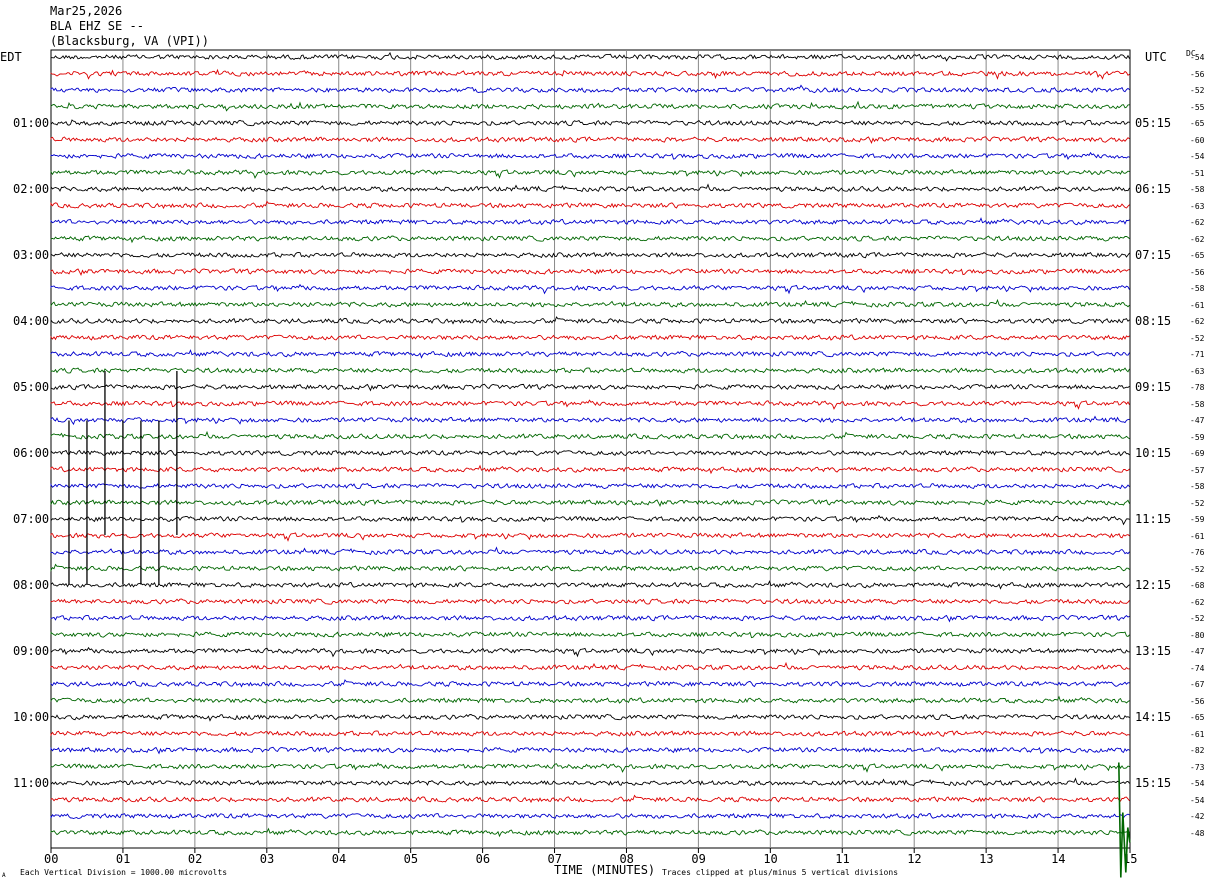  What do you see at coordinates (698, 859) in the screenshot?
I see `x-tick-label: 09` at bounding box center [698, 859].